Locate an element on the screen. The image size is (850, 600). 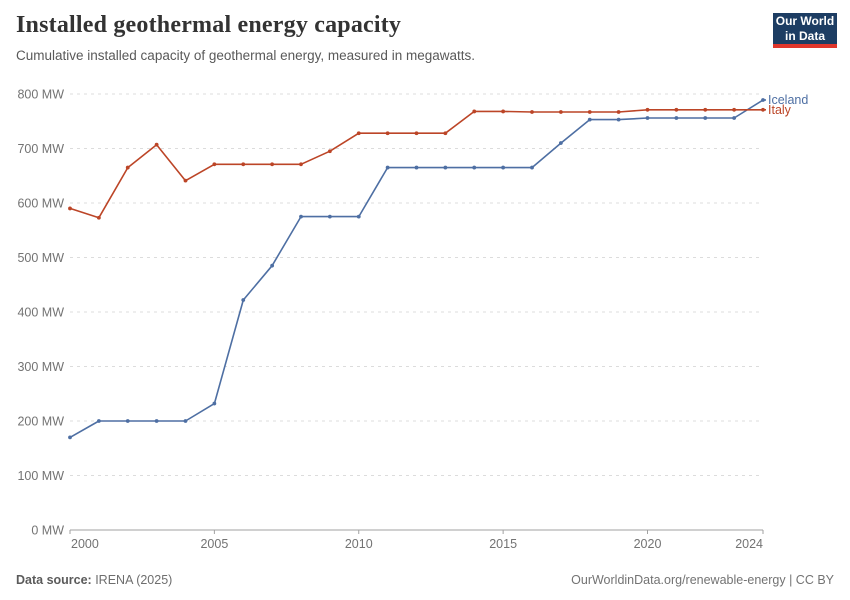
data-point-italy-2022 is located at coordinates (705, 109).